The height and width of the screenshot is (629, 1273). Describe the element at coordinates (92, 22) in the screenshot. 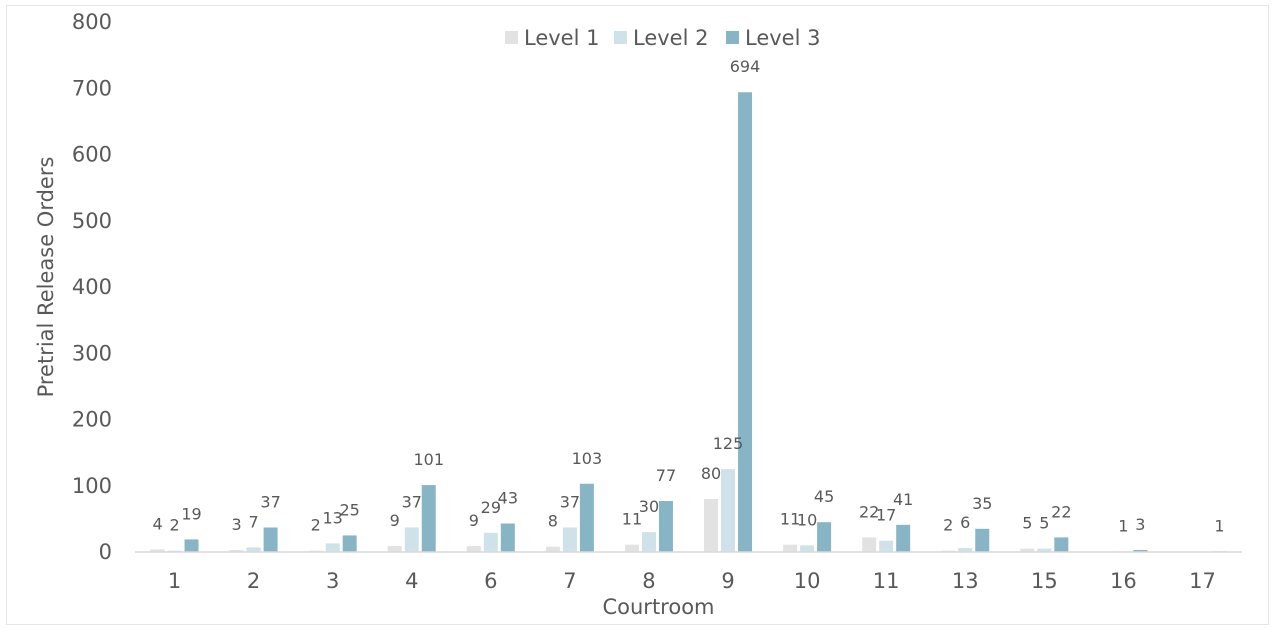

I see `y-tick-label: 800` at that location.